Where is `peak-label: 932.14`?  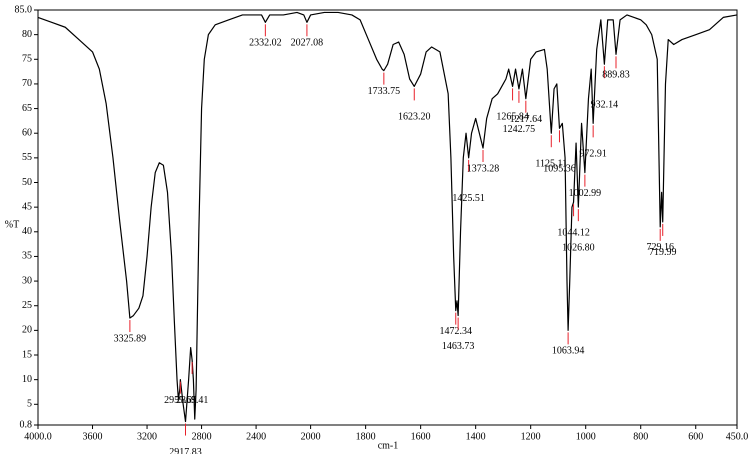 peak-label: 932.14 is located at coordinates (605, 105).